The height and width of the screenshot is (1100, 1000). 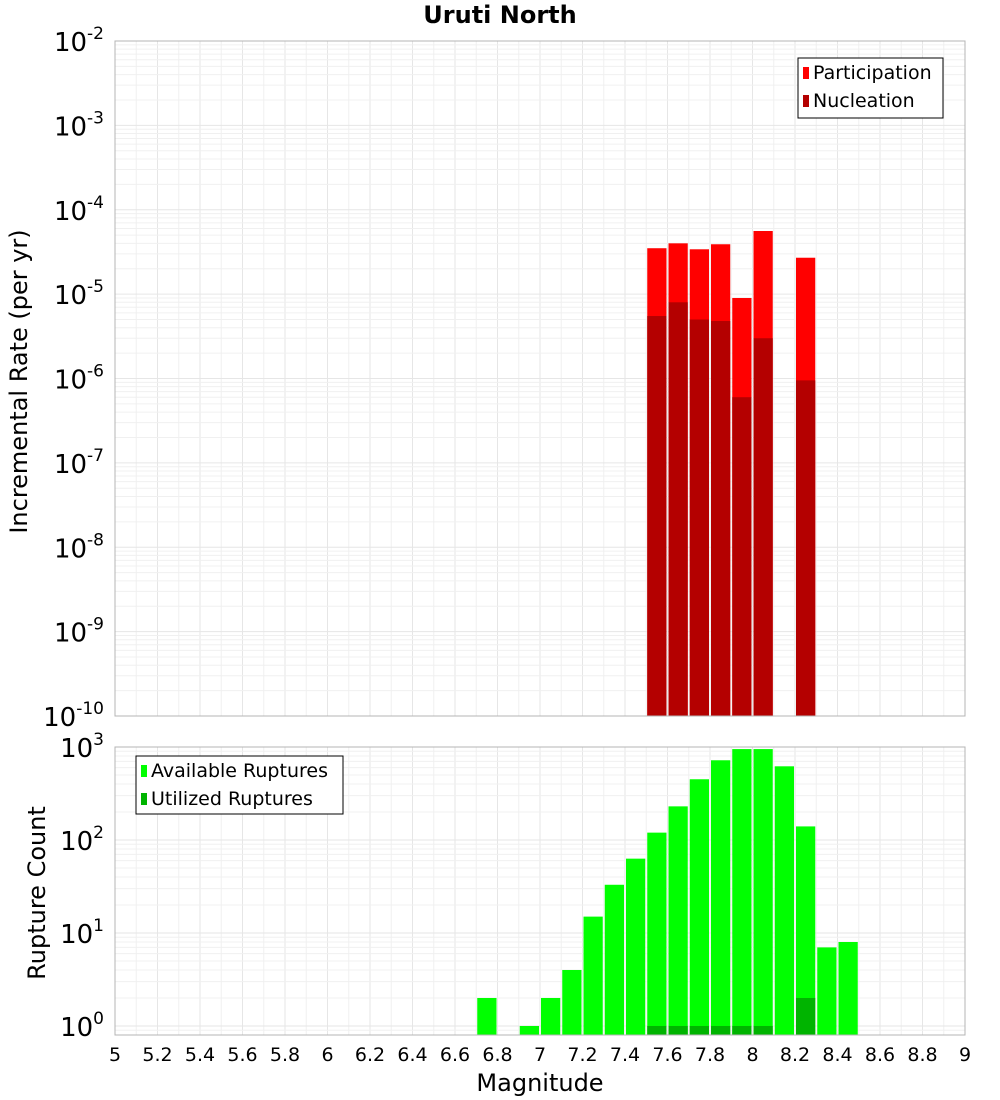 I want to click on x-tick-label: 5.4, so click(x=200, y=1055).